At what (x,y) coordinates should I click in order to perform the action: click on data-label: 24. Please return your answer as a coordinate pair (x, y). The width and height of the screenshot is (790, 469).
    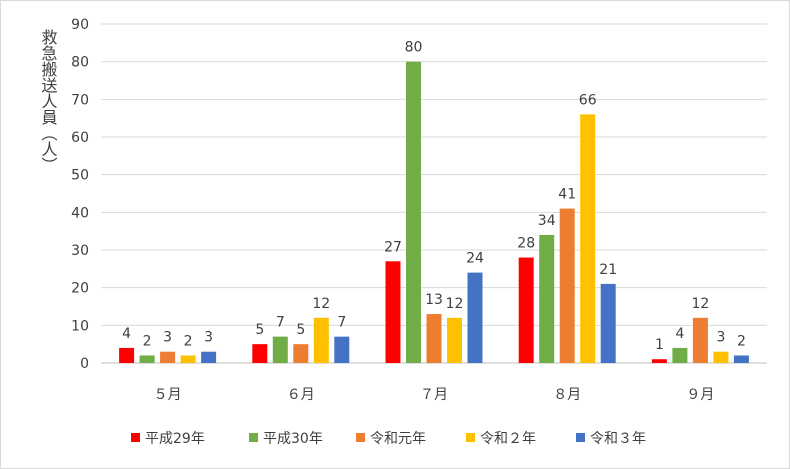
    Looking at the image, I should click on (475, 259).